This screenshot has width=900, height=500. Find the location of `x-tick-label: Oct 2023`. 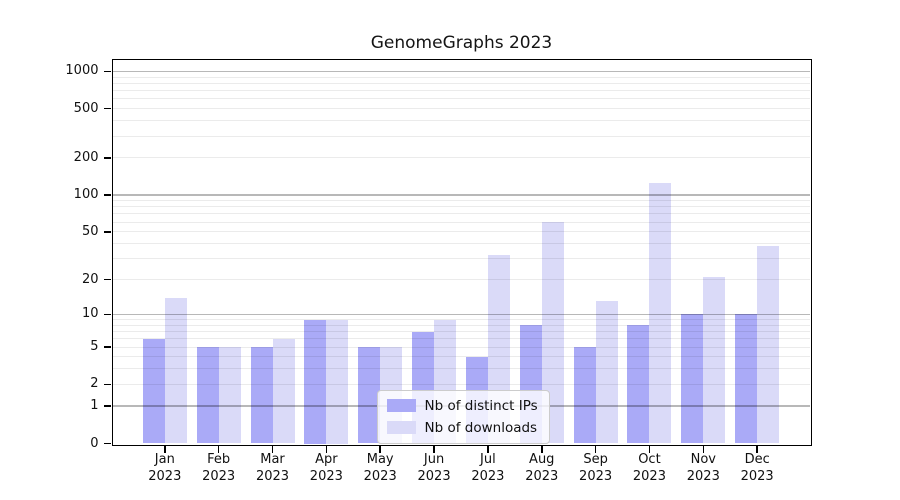

x-tick-label: Oct 2023 is located at coordinates (649, 468).